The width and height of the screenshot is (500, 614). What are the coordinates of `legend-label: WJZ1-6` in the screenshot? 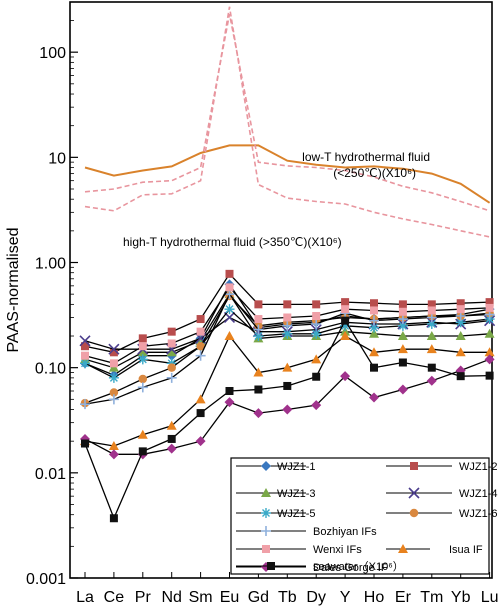 It's located at (478, 514).